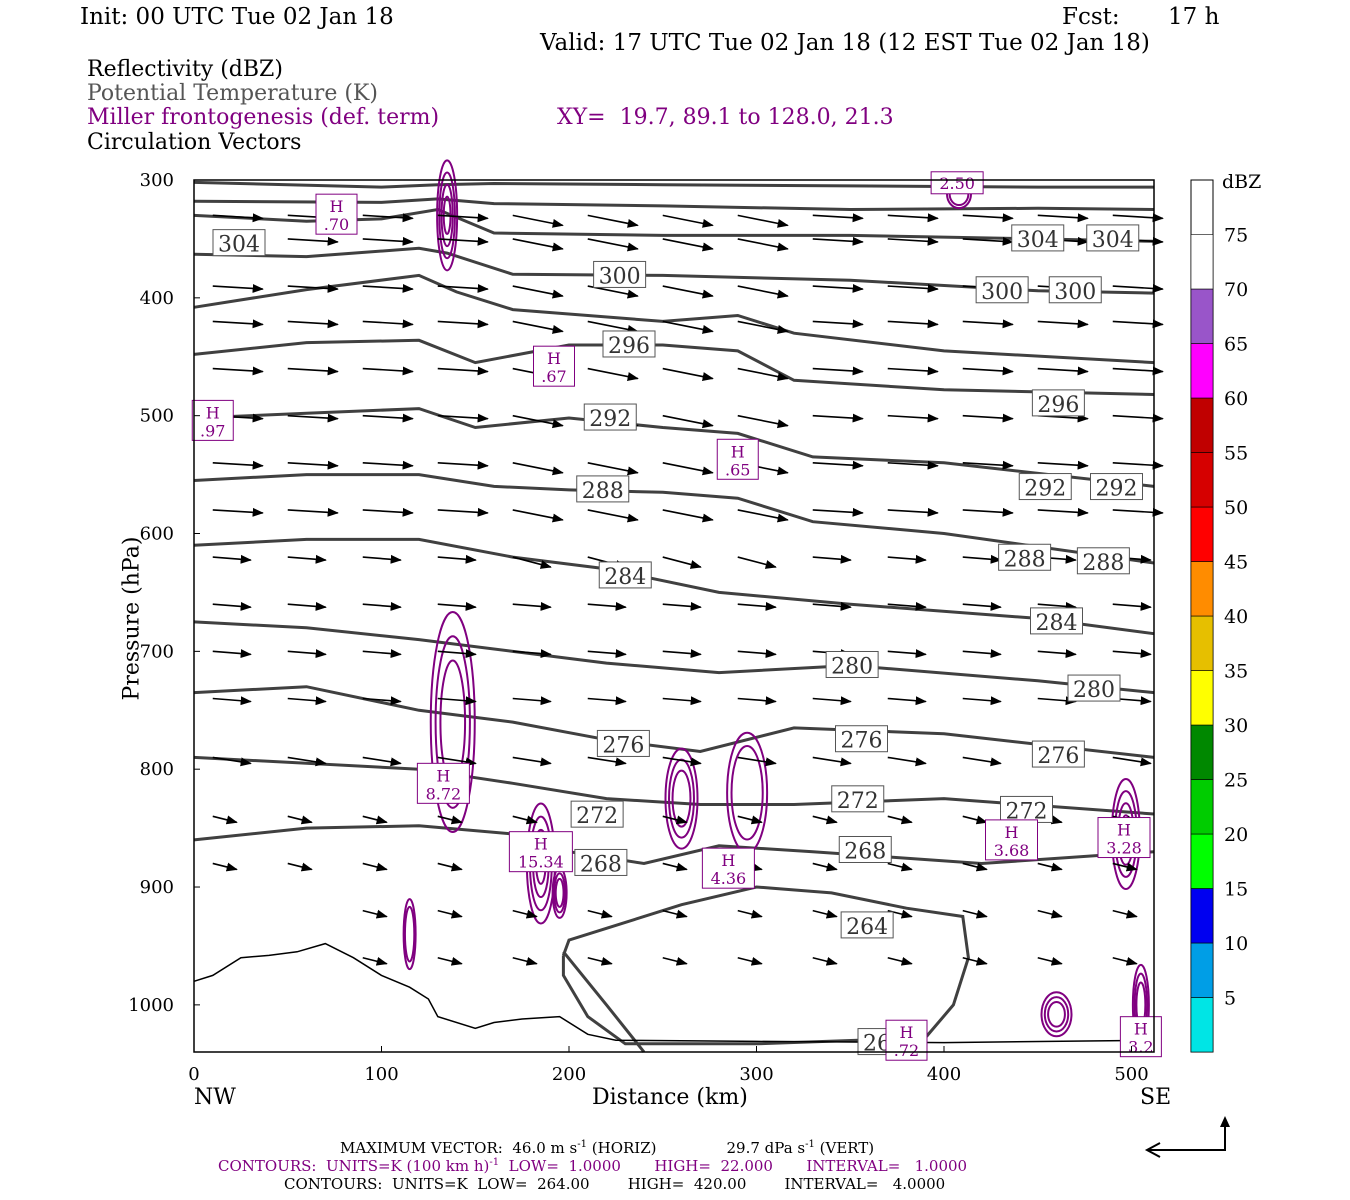  What do you see at coordinates (1236, 617) in the screenshot?
I see `colorbar-label: 40` at bounding box center [1236, 617].